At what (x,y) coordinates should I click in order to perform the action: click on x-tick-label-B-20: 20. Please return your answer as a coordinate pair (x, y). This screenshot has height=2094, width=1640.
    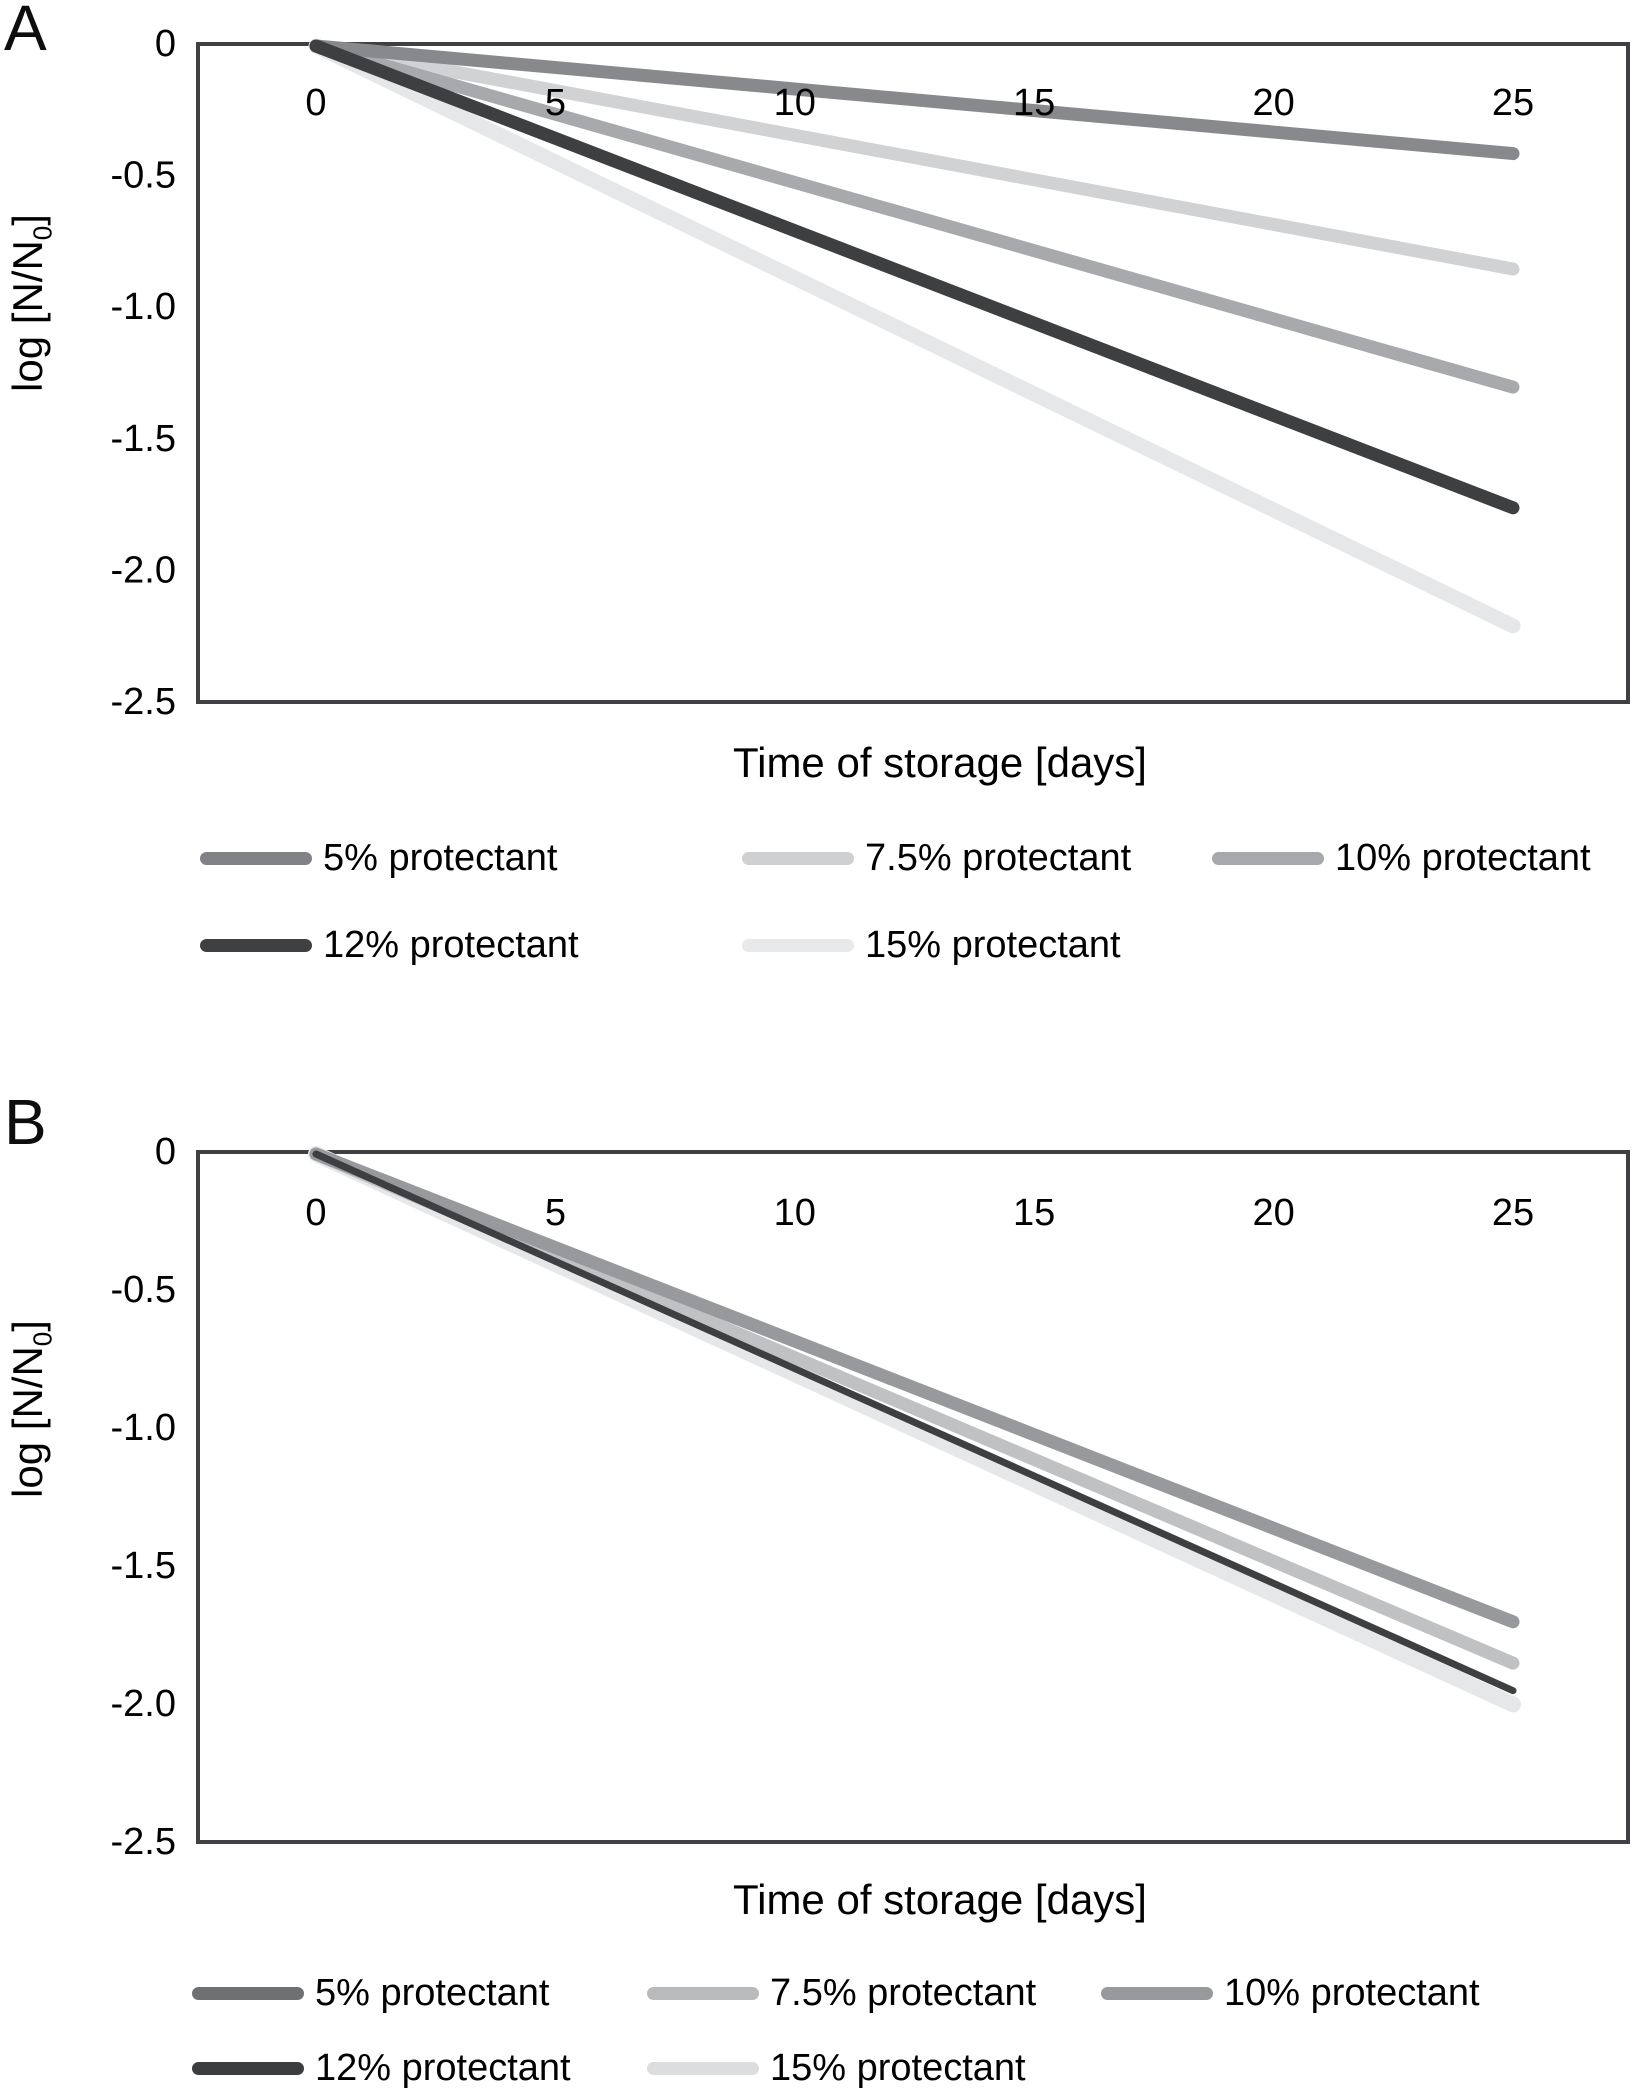
    Looking at the image, I should click on (1273, 1213).